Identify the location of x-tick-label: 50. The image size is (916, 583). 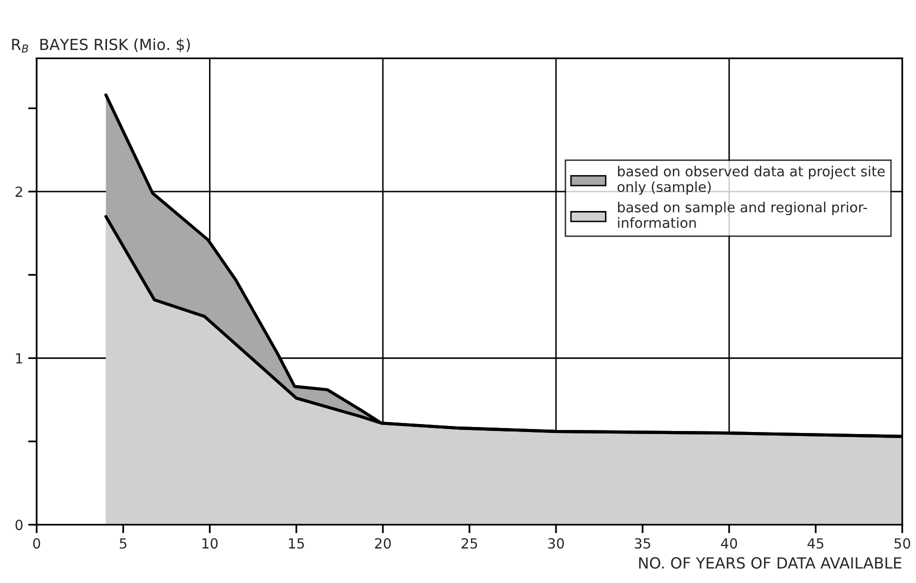
(902, 543).